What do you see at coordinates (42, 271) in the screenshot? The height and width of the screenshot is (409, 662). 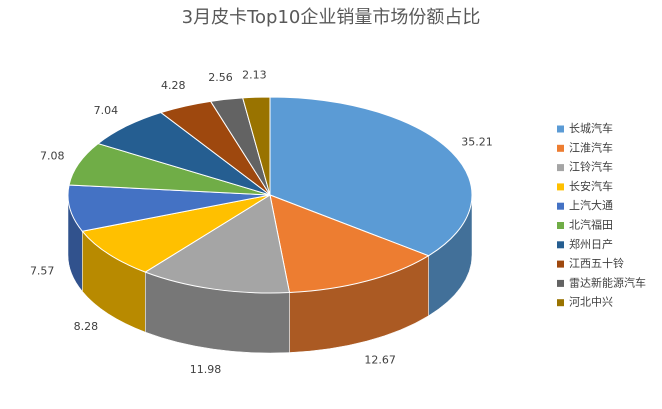 I see `data-label: 7.57` at bounding box center [42, 271].